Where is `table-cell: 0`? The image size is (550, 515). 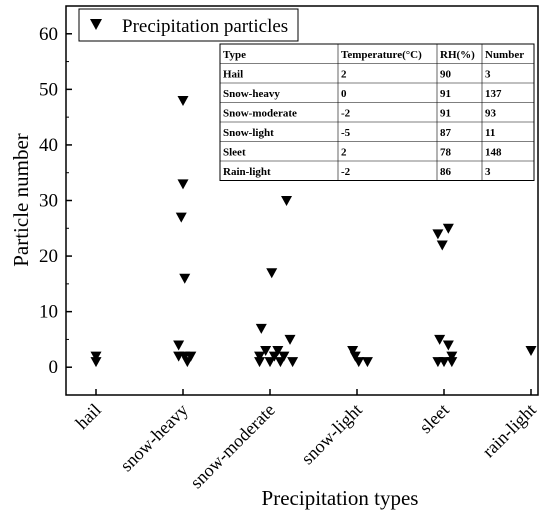 table-cell: 0 is located at coordinates (344, 94).